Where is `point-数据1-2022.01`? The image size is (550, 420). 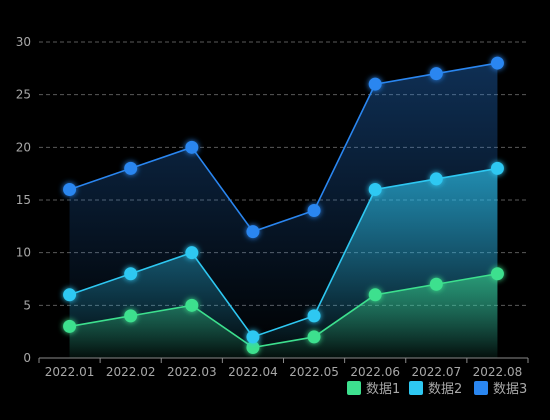
point-数据1-2022.01 is located at coordinates (70, 326).